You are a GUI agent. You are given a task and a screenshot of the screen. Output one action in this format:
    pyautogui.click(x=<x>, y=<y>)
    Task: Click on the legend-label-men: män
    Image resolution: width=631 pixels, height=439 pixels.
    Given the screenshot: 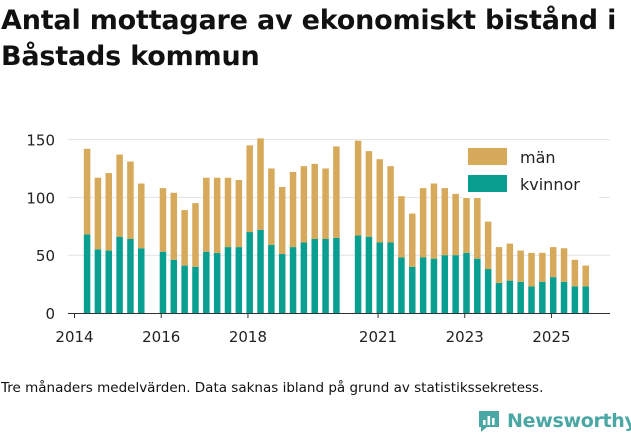 What is the action you would take?
    pyautogui.click(x=538, y=157)
    